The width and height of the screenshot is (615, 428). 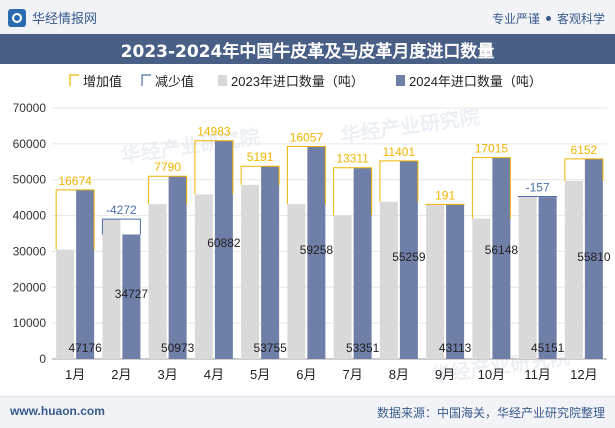 What do you see at coordinates (502, 250) in the screenshot?
I see `value-label: 56148` at bounding box center [502, 250].